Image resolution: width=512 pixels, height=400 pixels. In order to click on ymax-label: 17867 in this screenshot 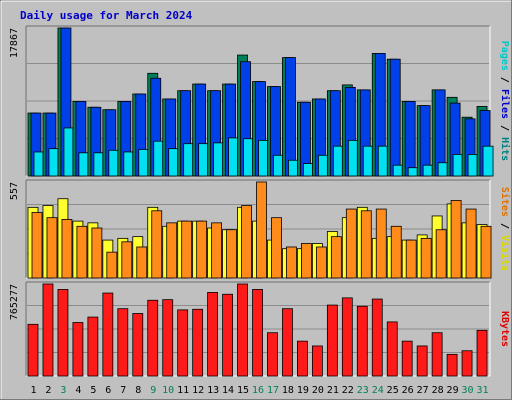, I will do `click(14, 43)`.